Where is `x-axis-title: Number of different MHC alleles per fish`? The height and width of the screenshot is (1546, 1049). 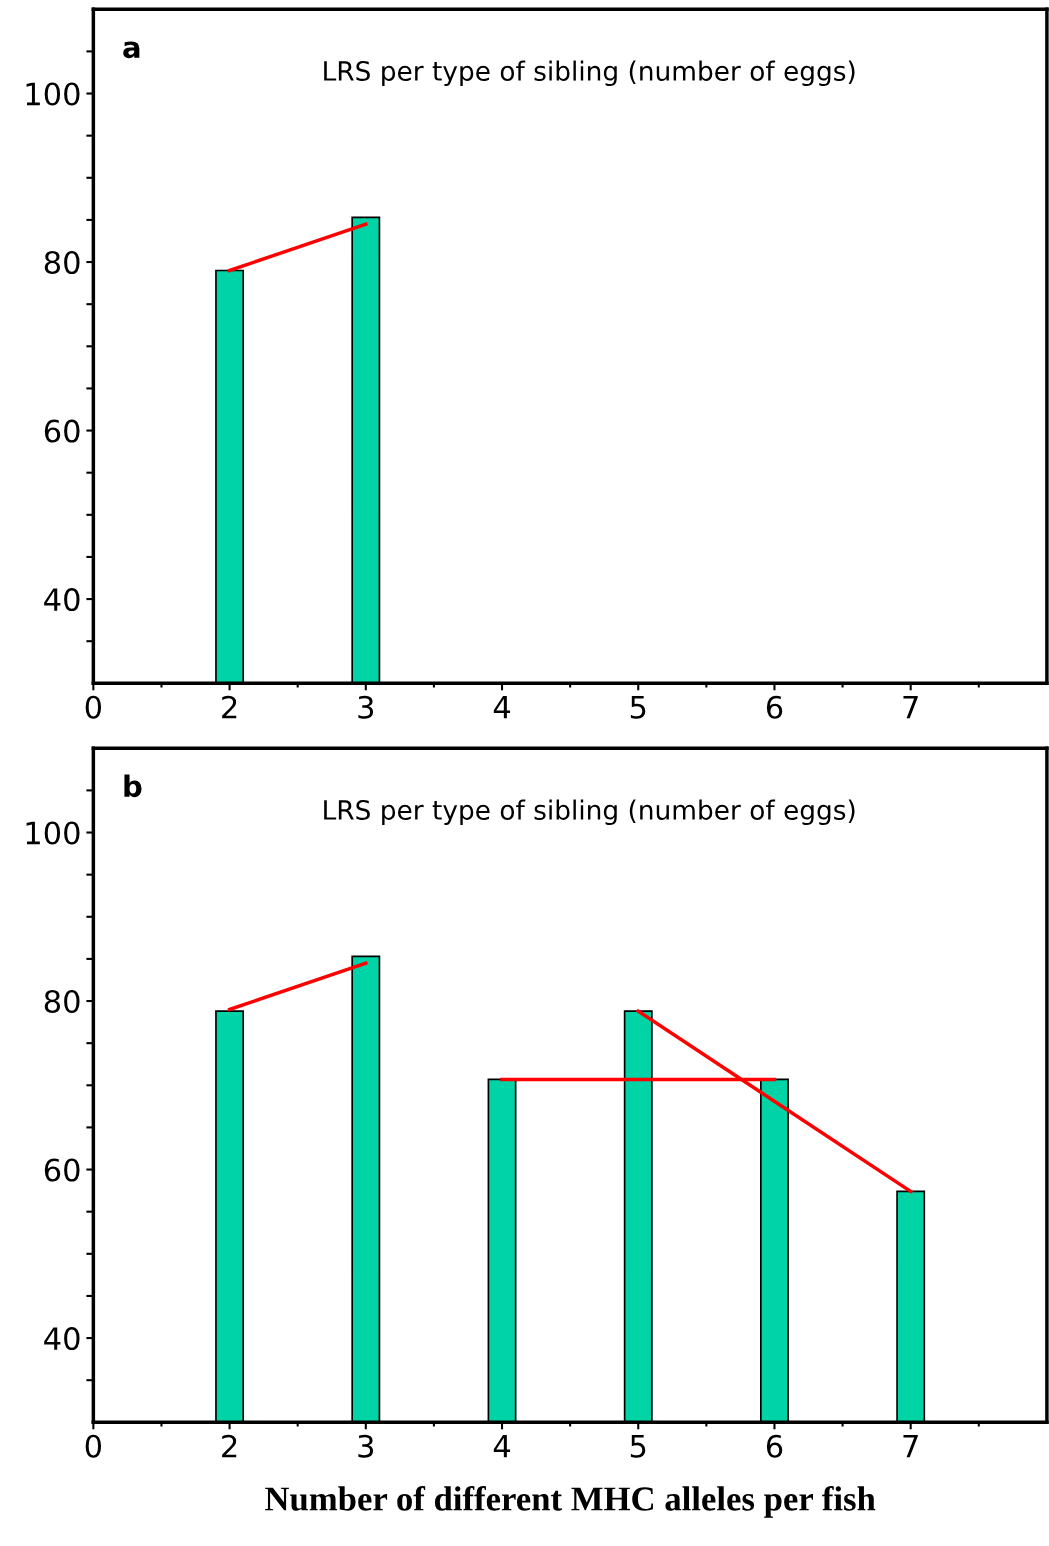
x-axis-title: Number of different MHC alleles per fish is located at coordinates (570, 1501).